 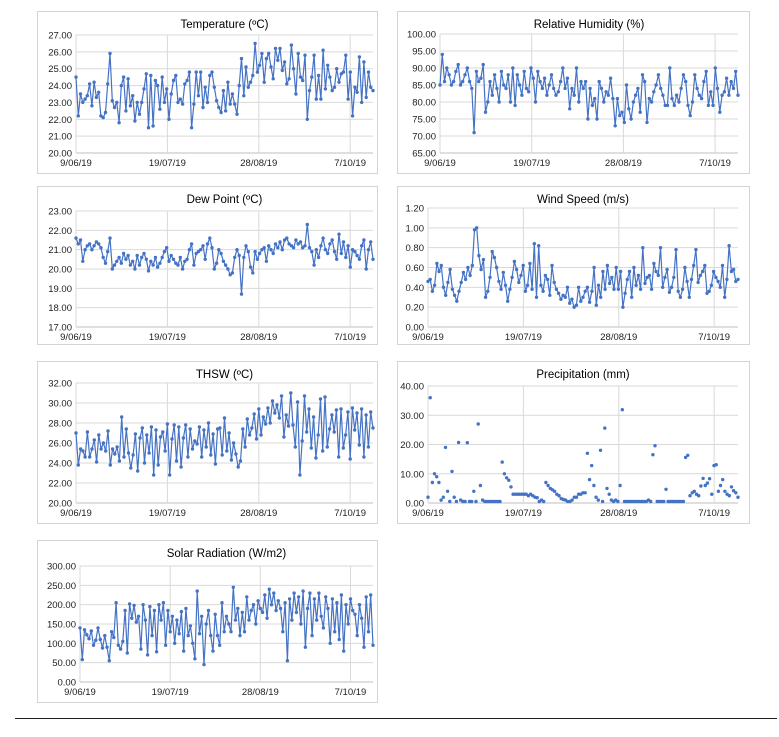 What do you see at coordinates (224, 259) in the screenshot?
I see `dew-point-series-line` at bounding box center [224, 259].